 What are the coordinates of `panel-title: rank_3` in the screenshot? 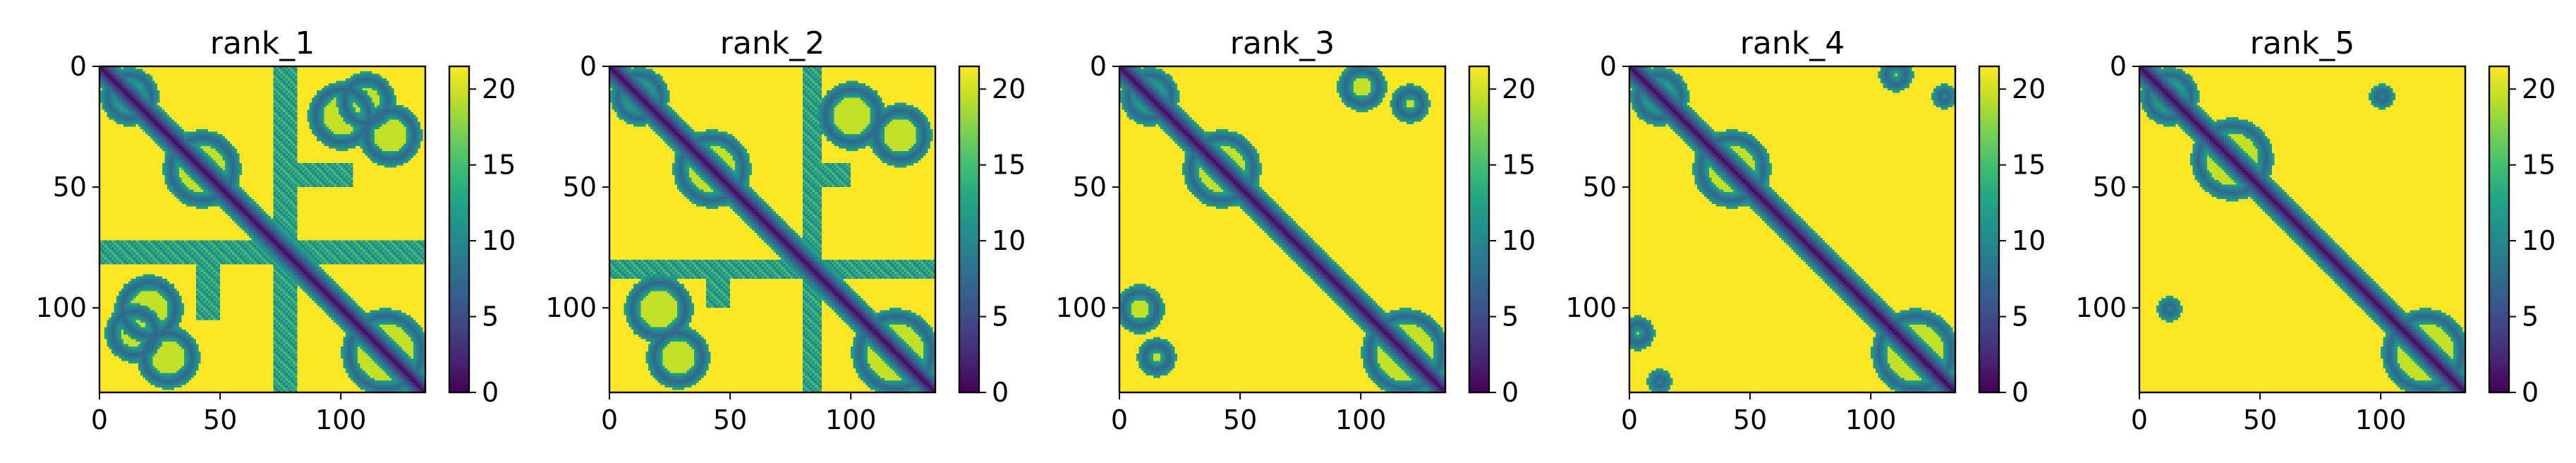 It's located at (1282, 43).